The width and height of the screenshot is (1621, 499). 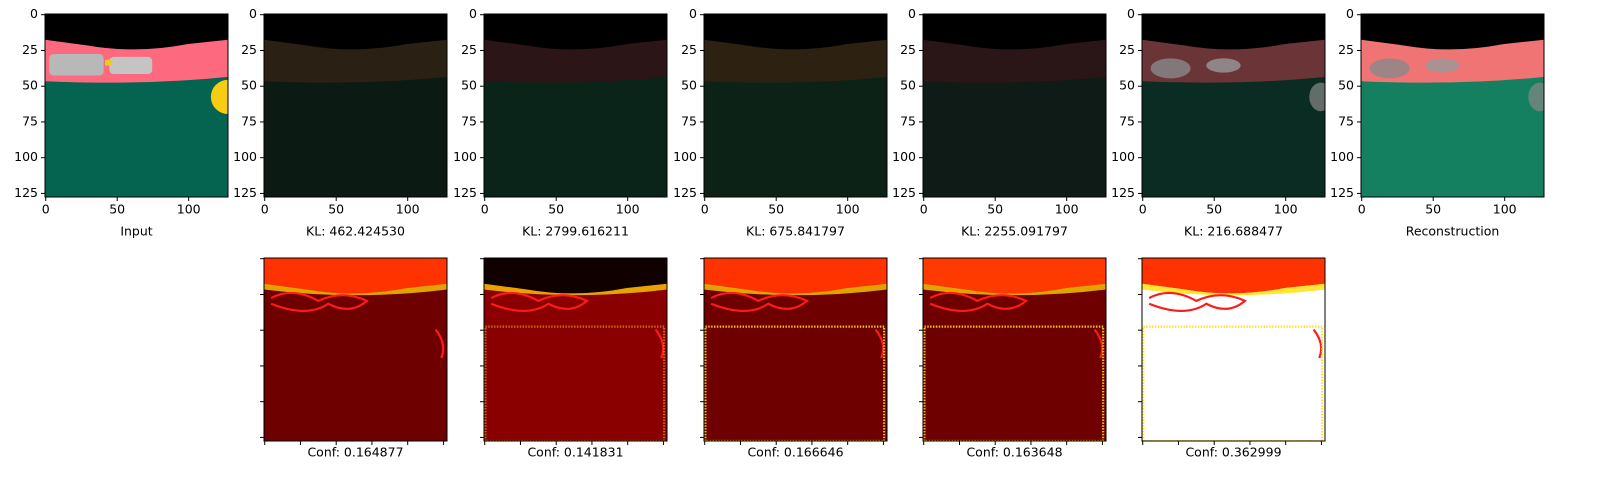 What do you see at coordinates (355, 231) in the screenshot?
I see `panel-label: KL: 462.424530` at bounding box center [355, 231].